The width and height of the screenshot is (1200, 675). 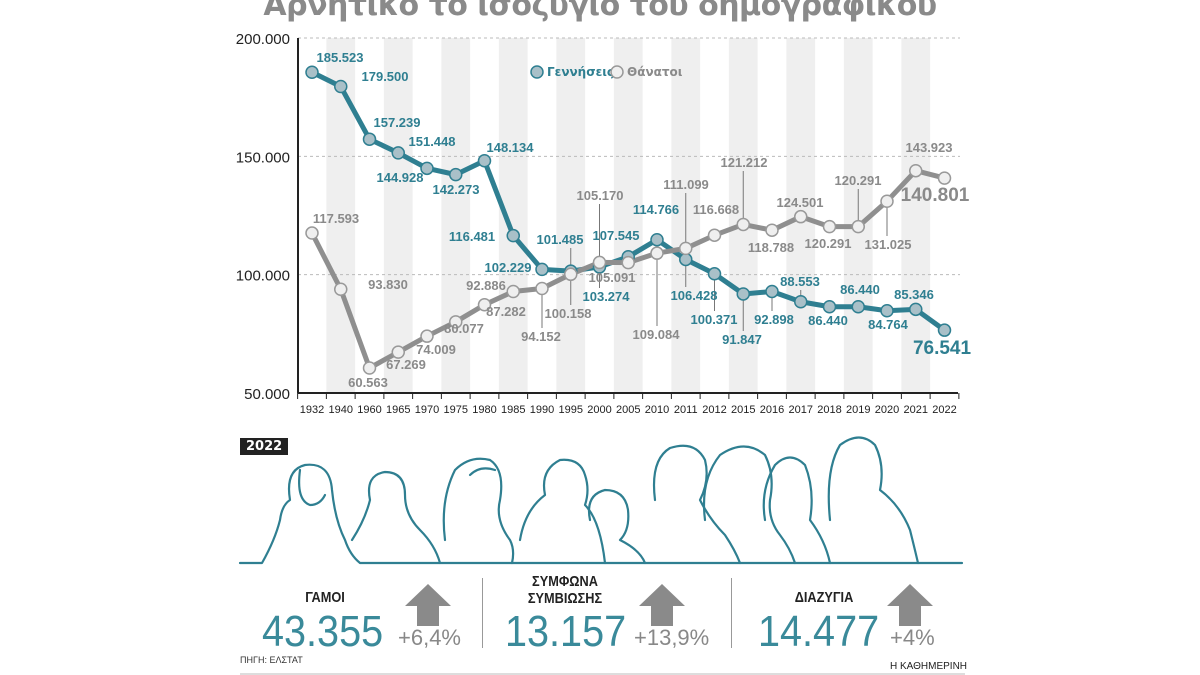 I want to click on x-tick-label: 2011, so click(x=686, y=410).